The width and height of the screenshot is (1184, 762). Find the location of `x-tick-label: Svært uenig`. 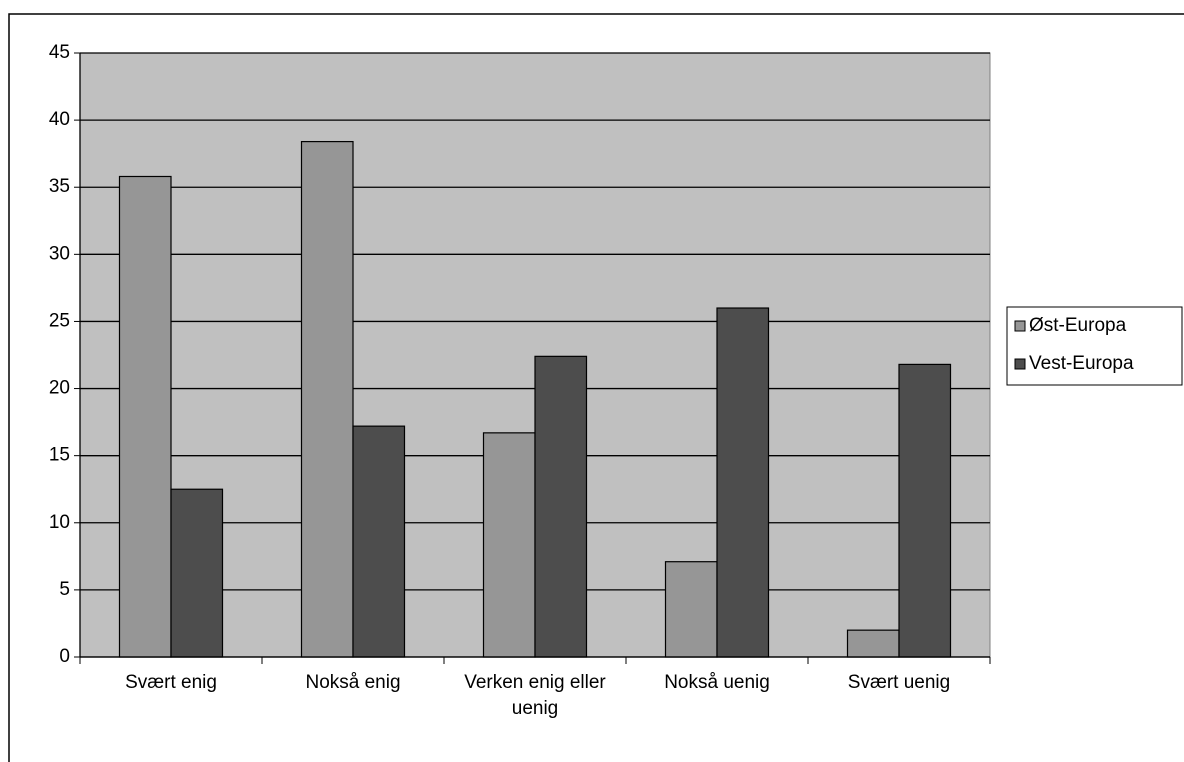

x-tick-label: Svært uenig is located at coordinates (899, 682).